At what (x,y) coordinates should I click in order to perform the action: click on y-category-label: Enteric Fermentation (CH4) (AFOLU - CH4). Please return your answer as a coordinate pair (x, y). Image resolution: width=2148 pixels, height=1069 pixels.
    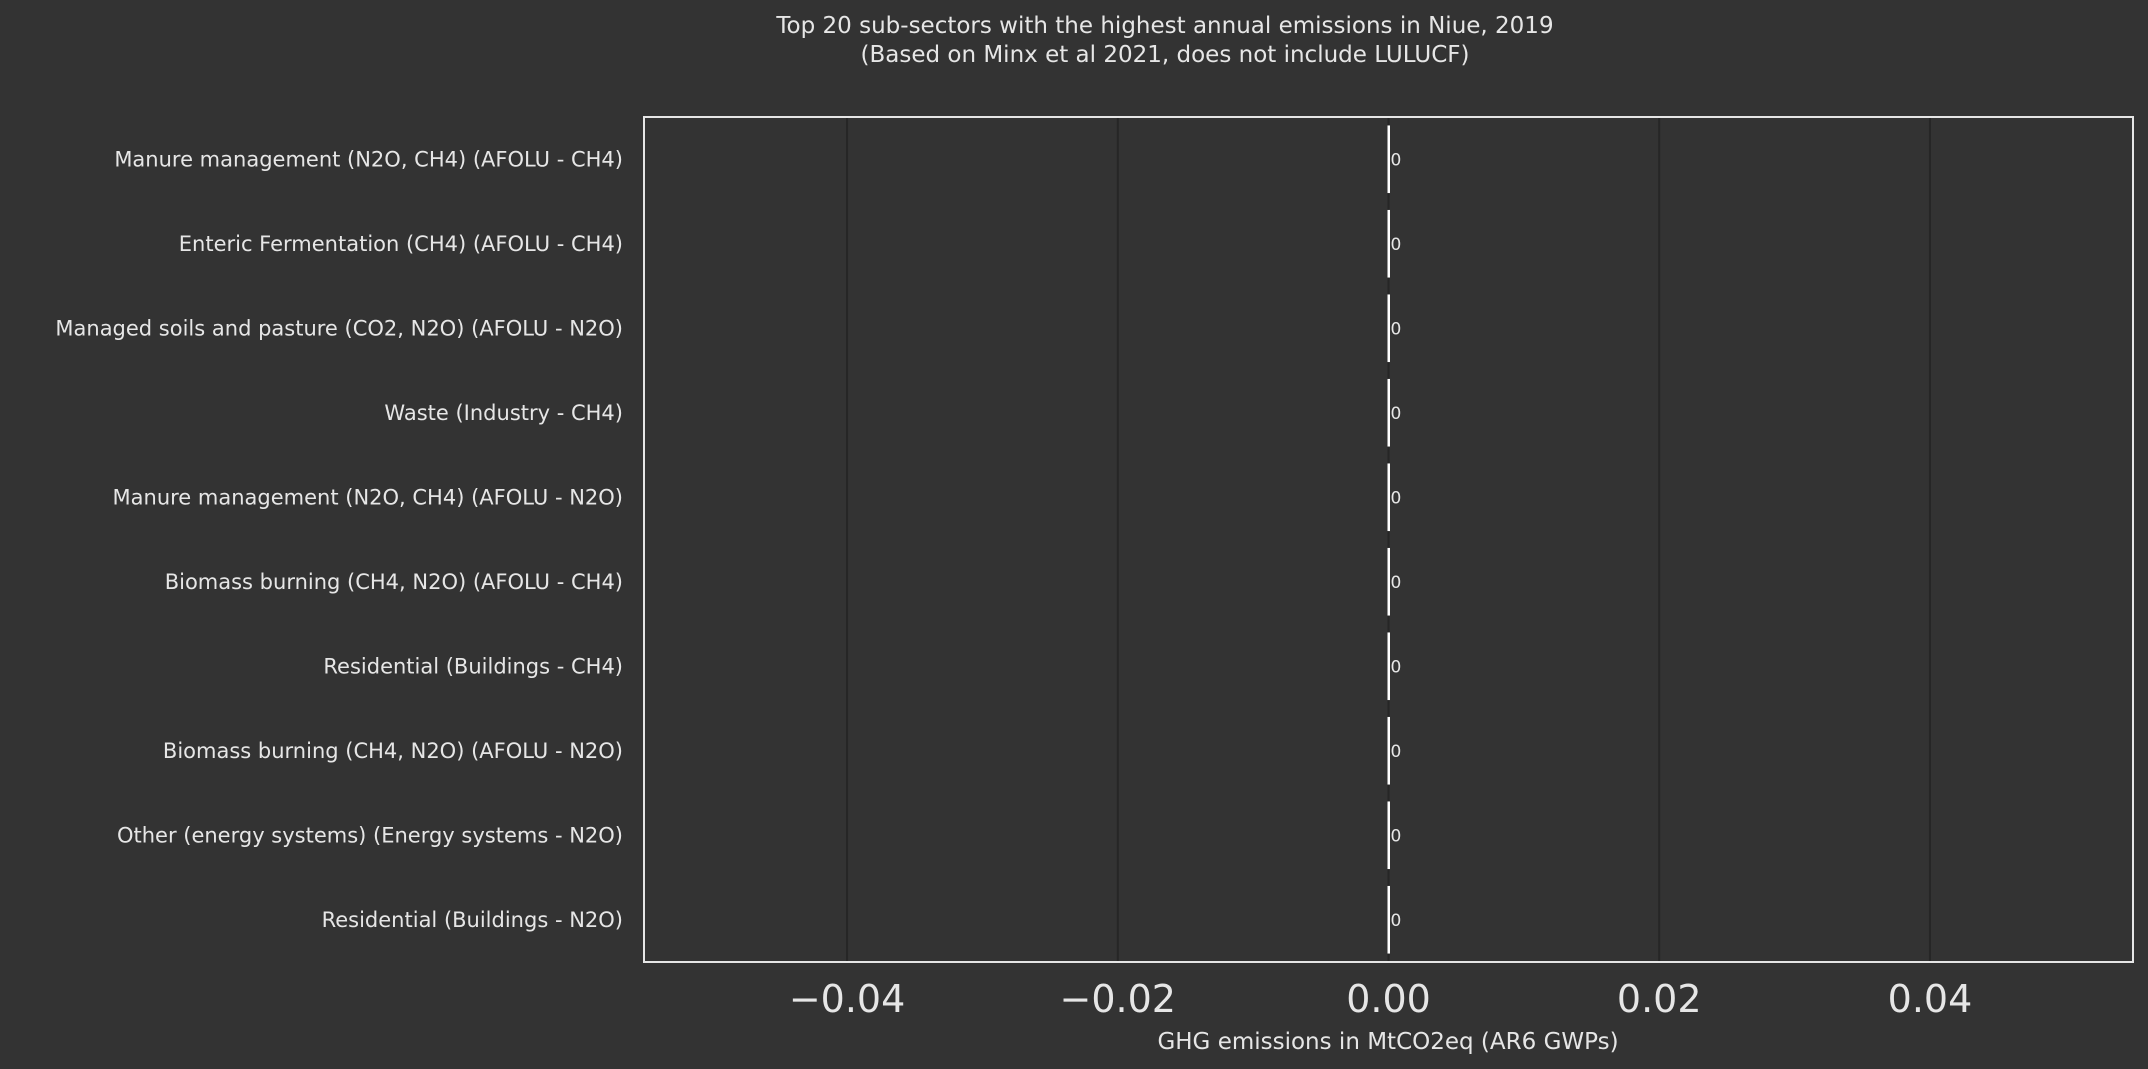
    Looking at the image, I should click on (401, 244).